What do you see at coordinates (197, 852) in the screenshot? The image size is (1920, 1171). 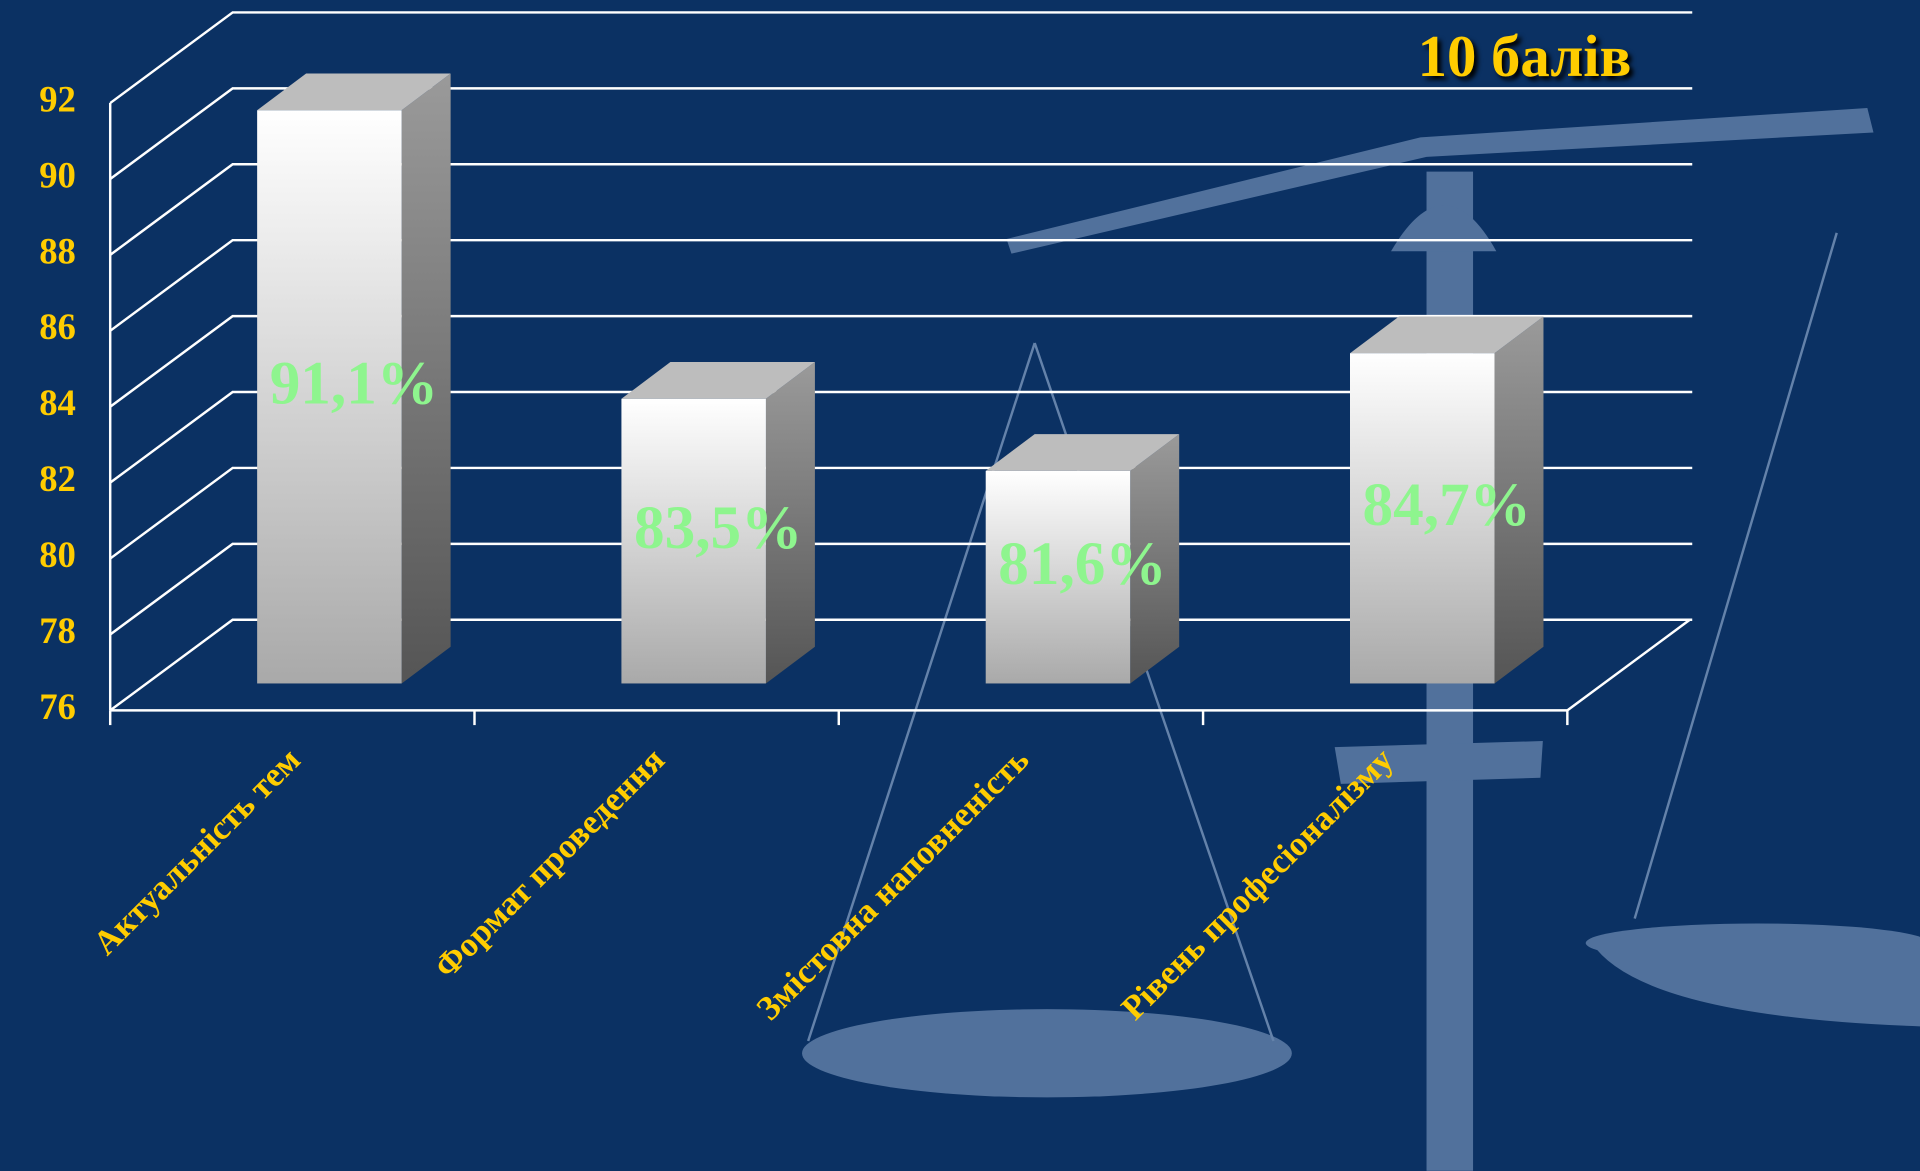 I see `x-tick-label: Актуальність тем` at bounding box center [197, 852].